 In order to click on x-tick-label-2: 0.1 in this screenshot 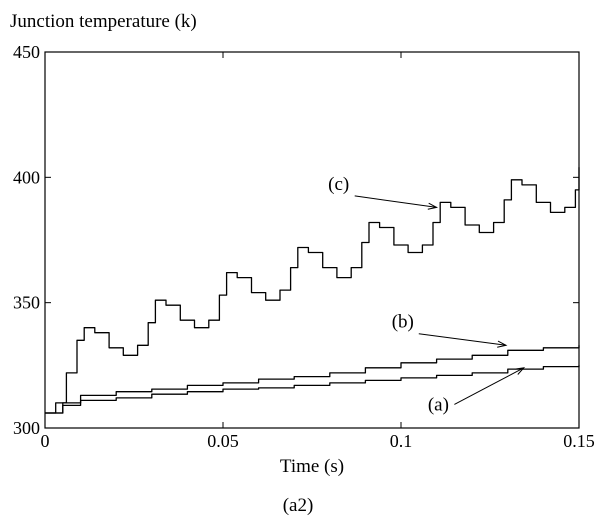, I will do `click(401, 441)`.